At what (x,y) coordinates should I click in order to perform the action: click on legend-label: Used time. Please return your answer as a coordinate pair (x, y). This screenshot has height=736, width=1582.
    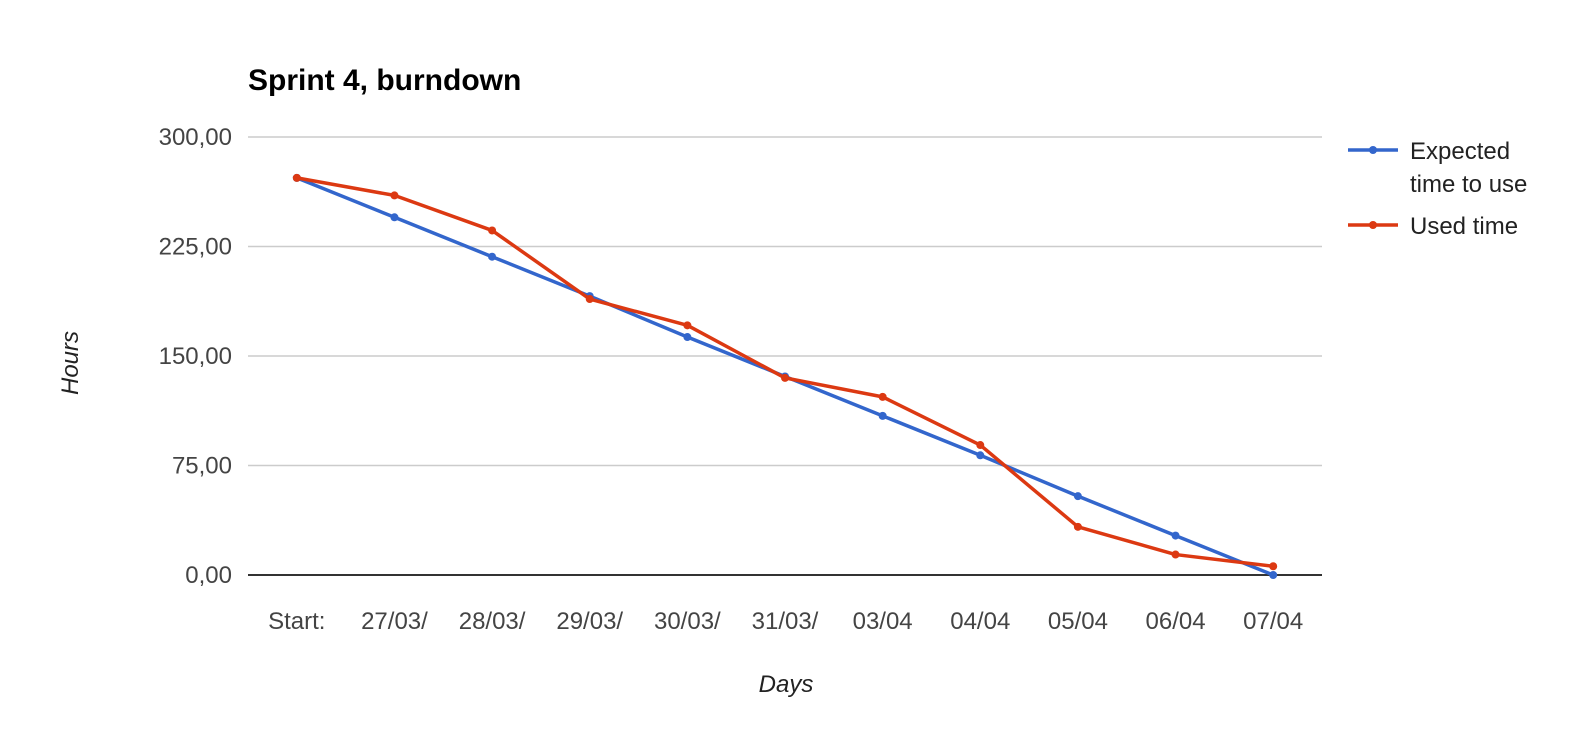
    Looking at the image, I should click on (1464, 226).